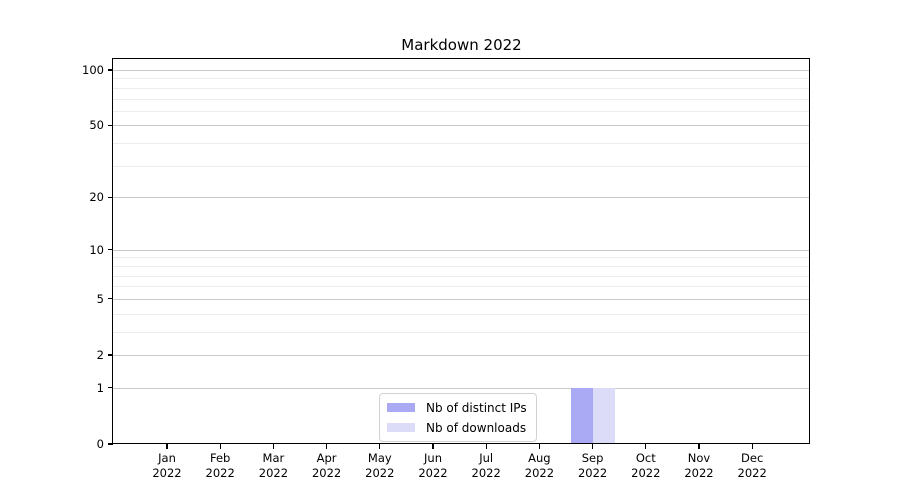 This screenshot has height=500, width=900. Describe the element at coordinates (93, 70) in the screenshot. I see `y-tick-label: 100` at that location.